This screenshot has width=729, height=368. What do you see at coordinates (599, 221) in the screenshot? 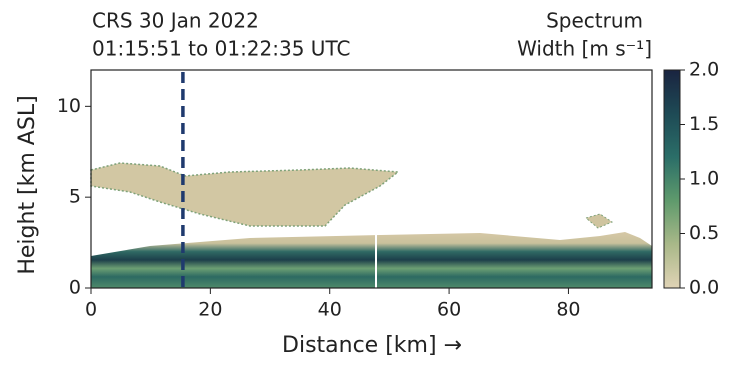
I see `small-cloud` at bounding box center [599, 221].